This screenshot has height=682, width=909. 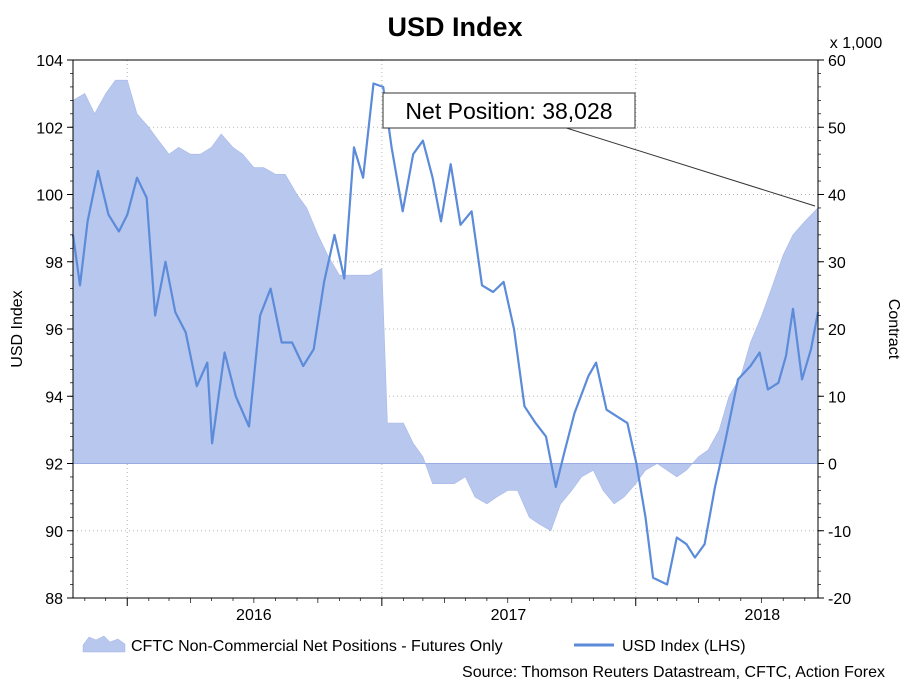 I want to click on right-tick-label: 50, so click(x=837, y=128).